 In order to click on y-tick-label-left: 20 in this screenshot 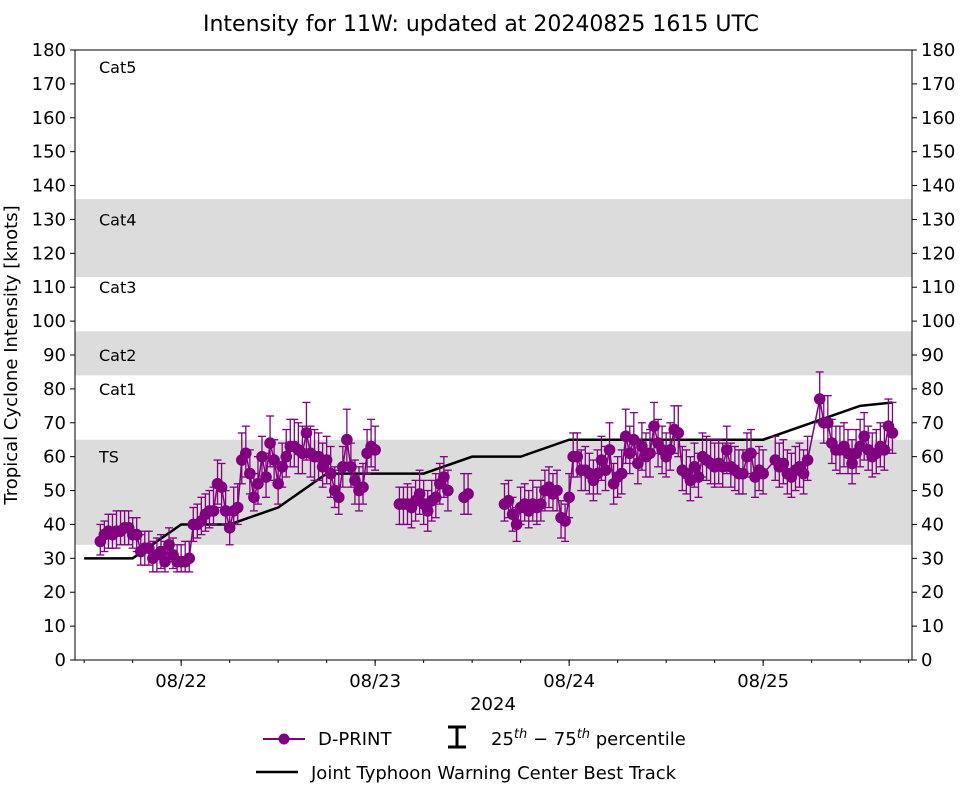, I will do `click(54, 592)`.